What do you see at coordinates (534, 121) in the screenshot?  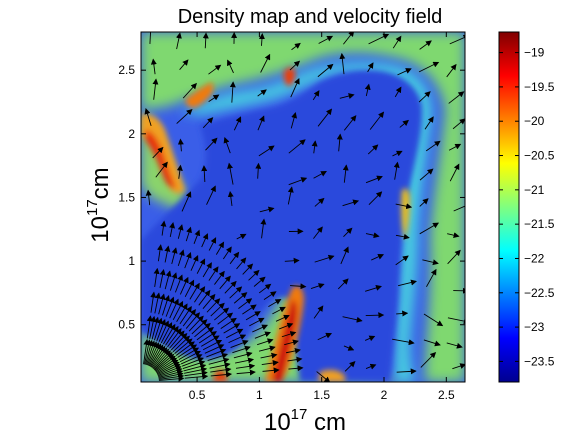 I see `colorbar-tick-label: −20` at bounding box center [534, 121].